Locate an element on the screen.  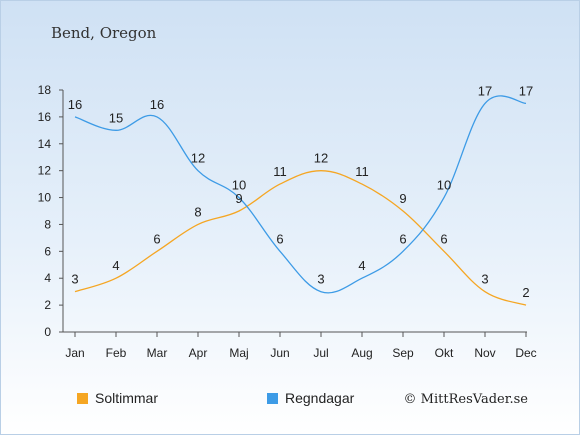
y-tick-label: 18 is located at coordinates (45, 90).